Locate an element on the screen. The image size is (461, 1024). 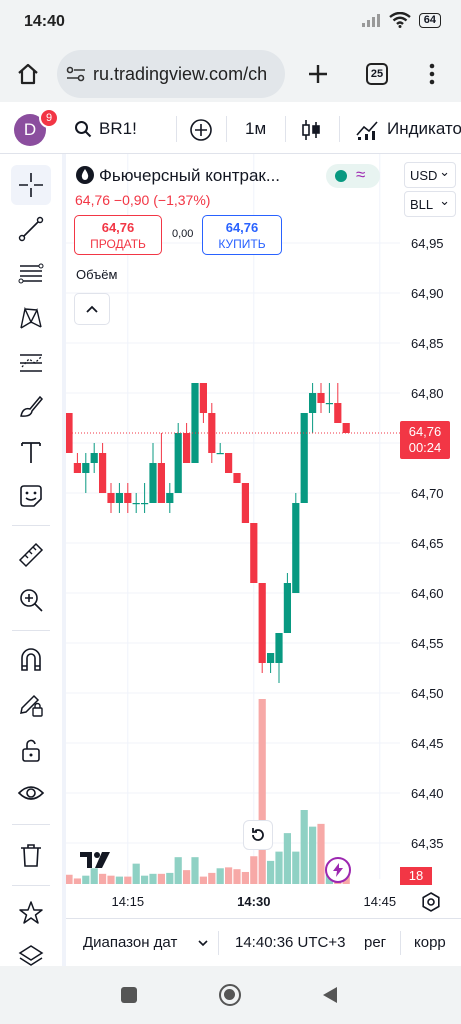
fib-tool is located at coordinates (31, 274).